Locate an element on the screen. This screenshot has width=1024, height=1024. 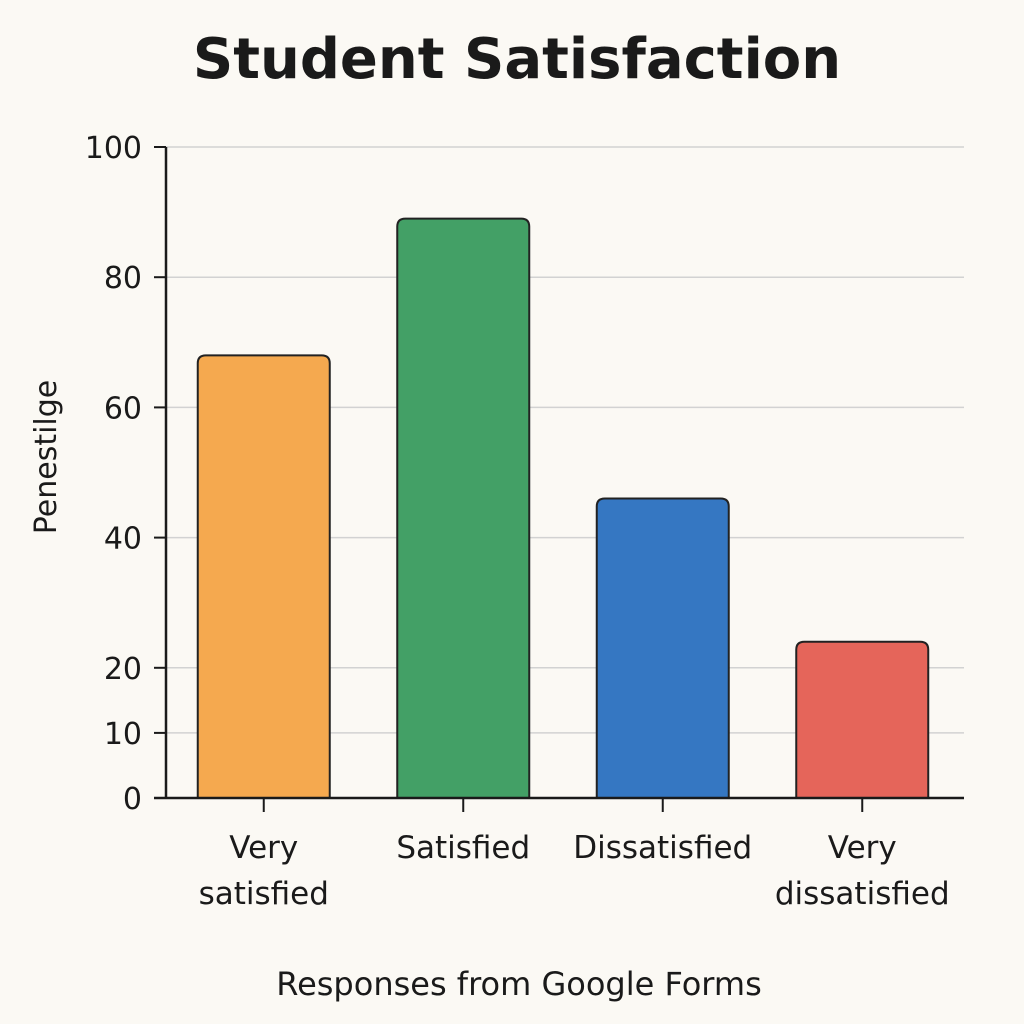
y-tick-label: 60 is located at coordinates (123, 408).